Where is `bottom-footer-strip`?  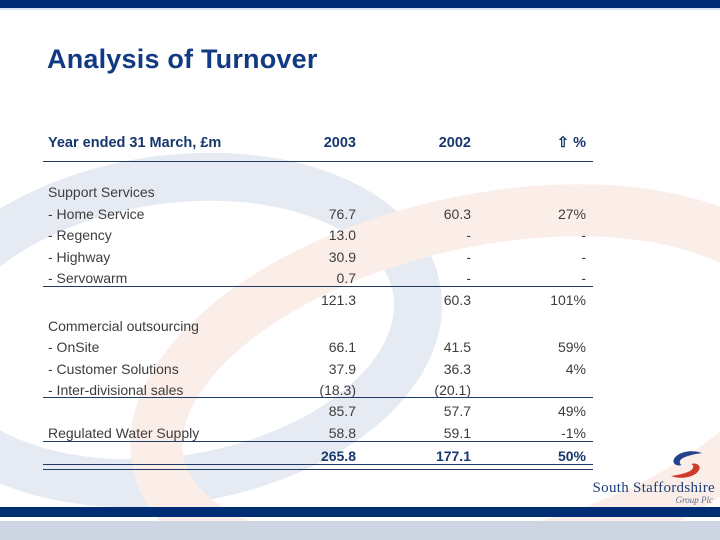
bottom-footer-strip is located at coordinates (360, 530).